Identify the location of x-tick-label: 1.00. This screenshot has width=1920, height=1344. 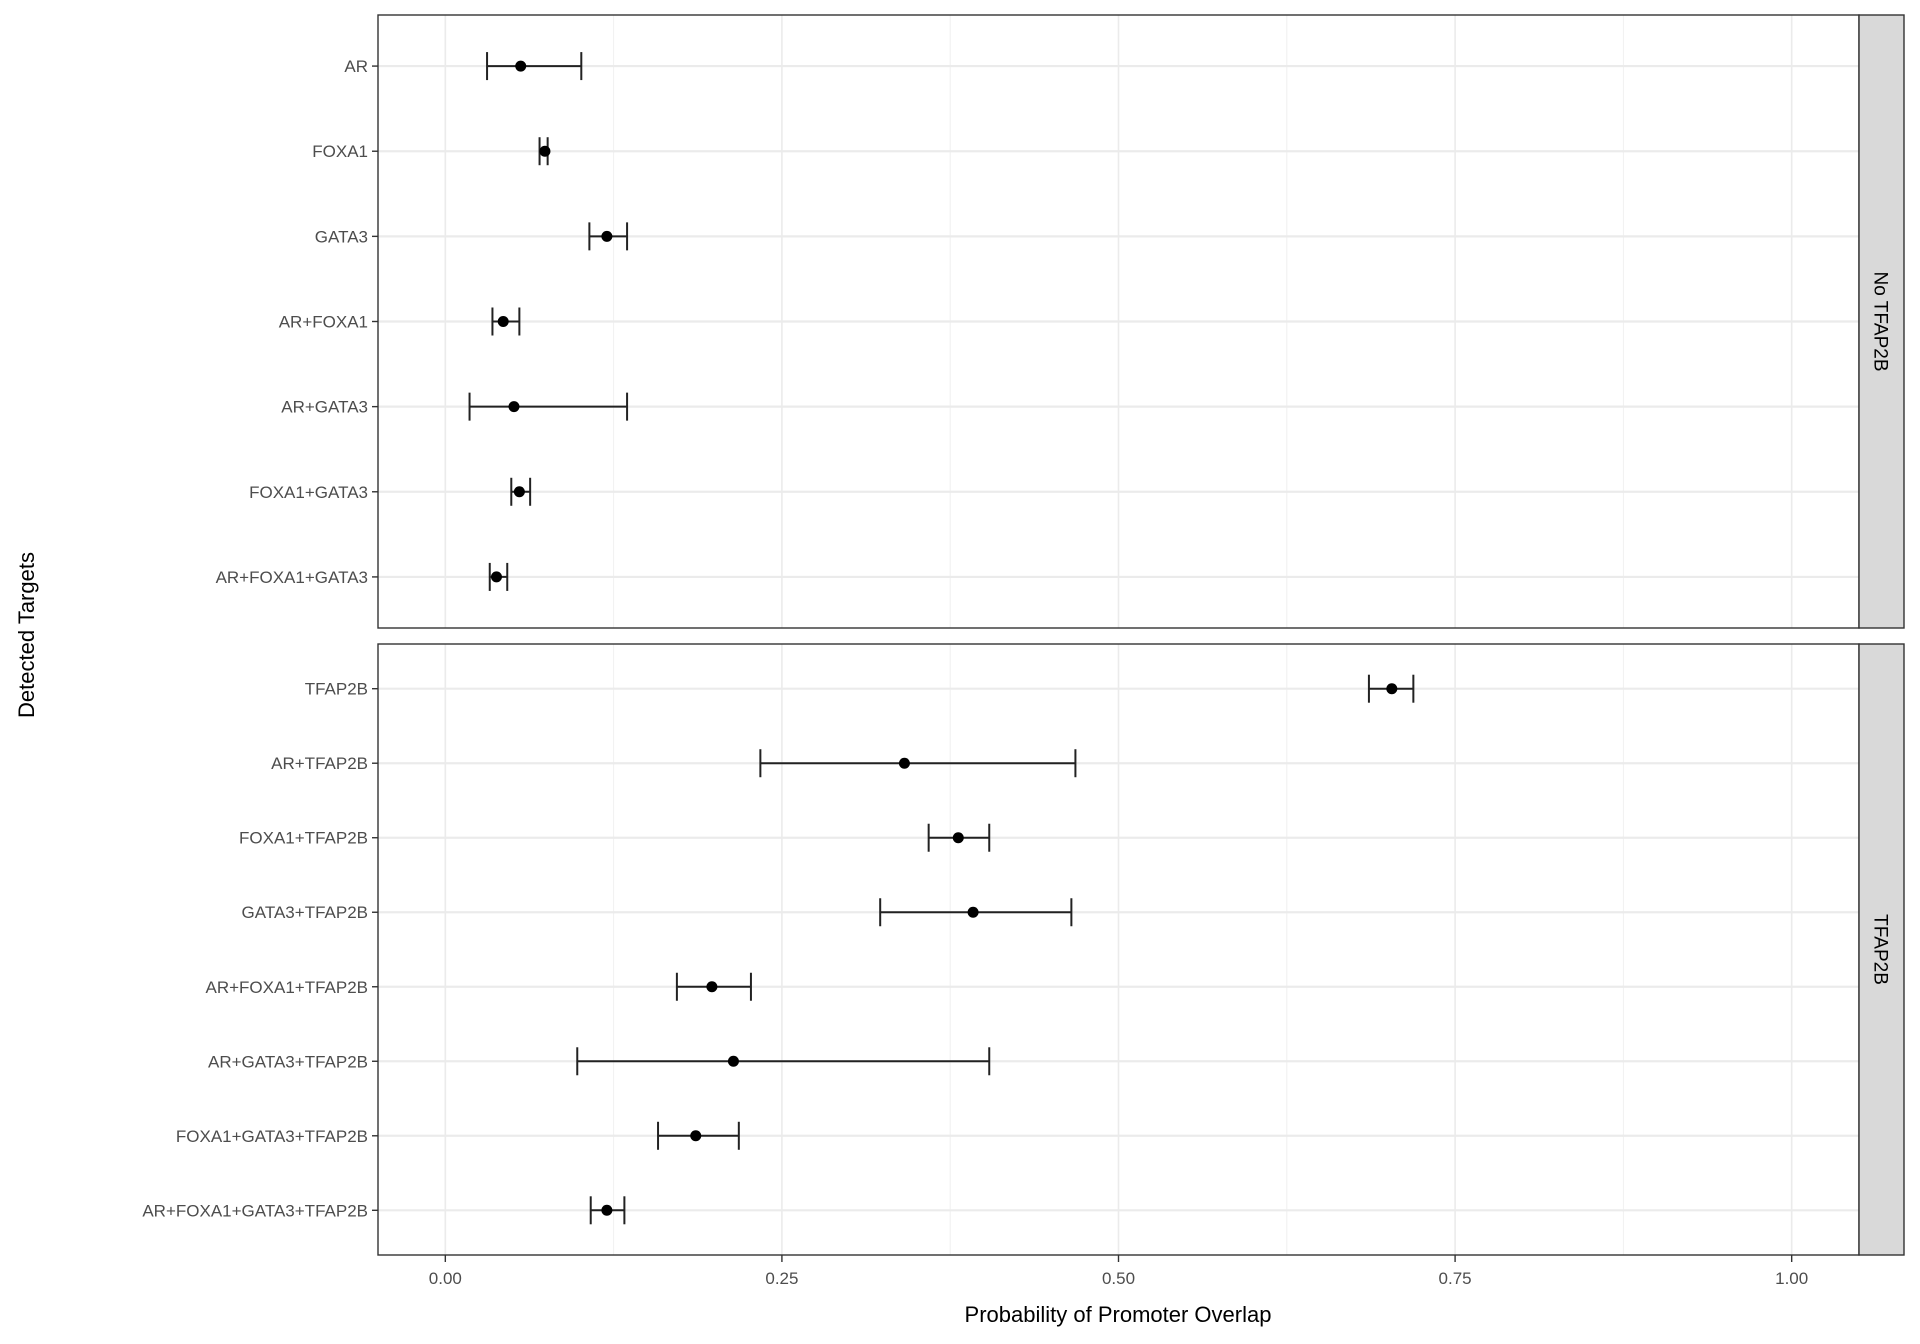
(1791, 1278).